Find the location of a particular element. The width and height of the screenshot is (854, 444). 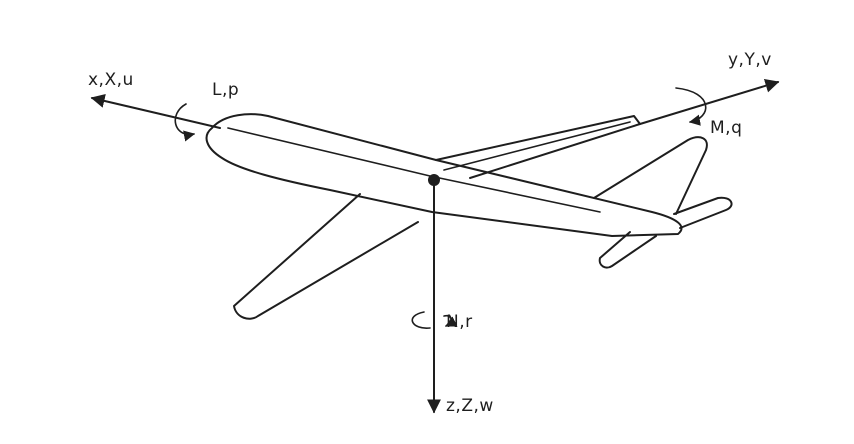

pitch-moment-label: M,q is located at coordinates (726, 128).